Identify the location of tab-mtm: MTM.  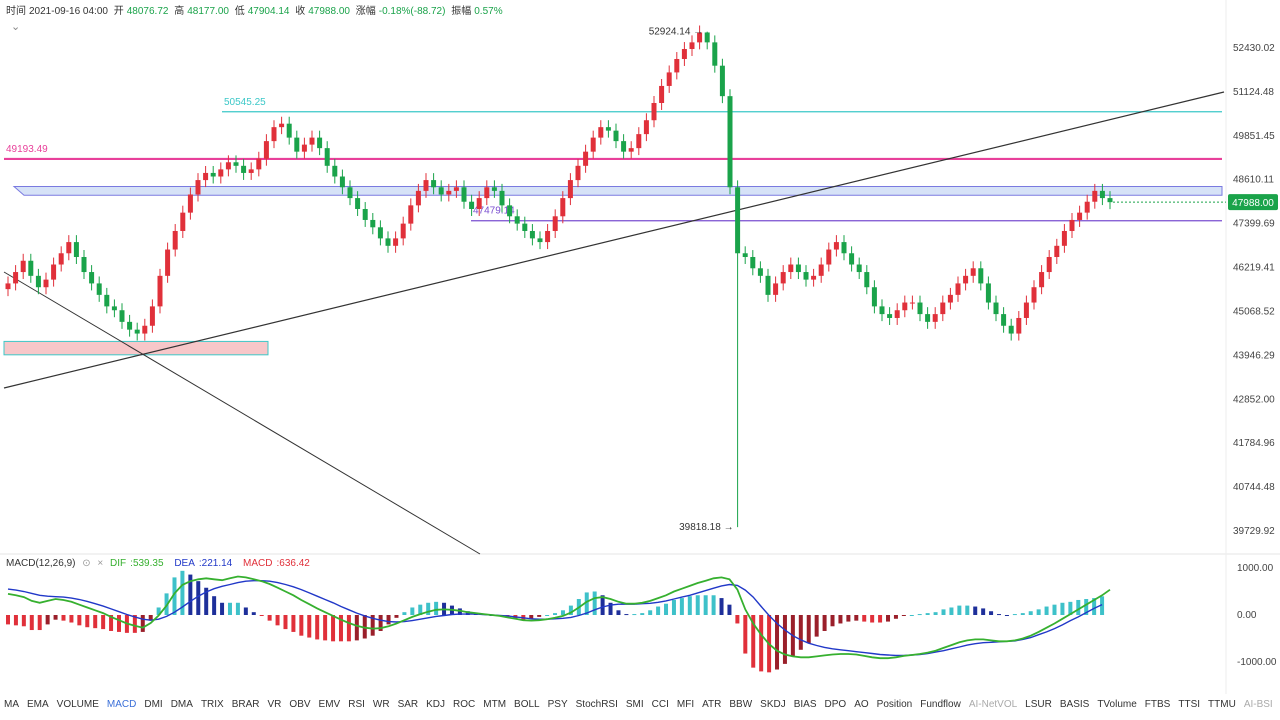
(495, 704).